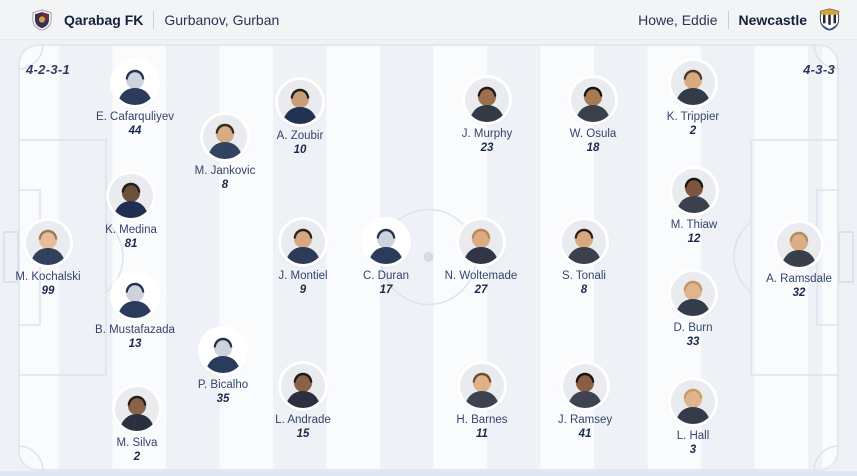  I want to click on bottom-strip, so click(428, 473).